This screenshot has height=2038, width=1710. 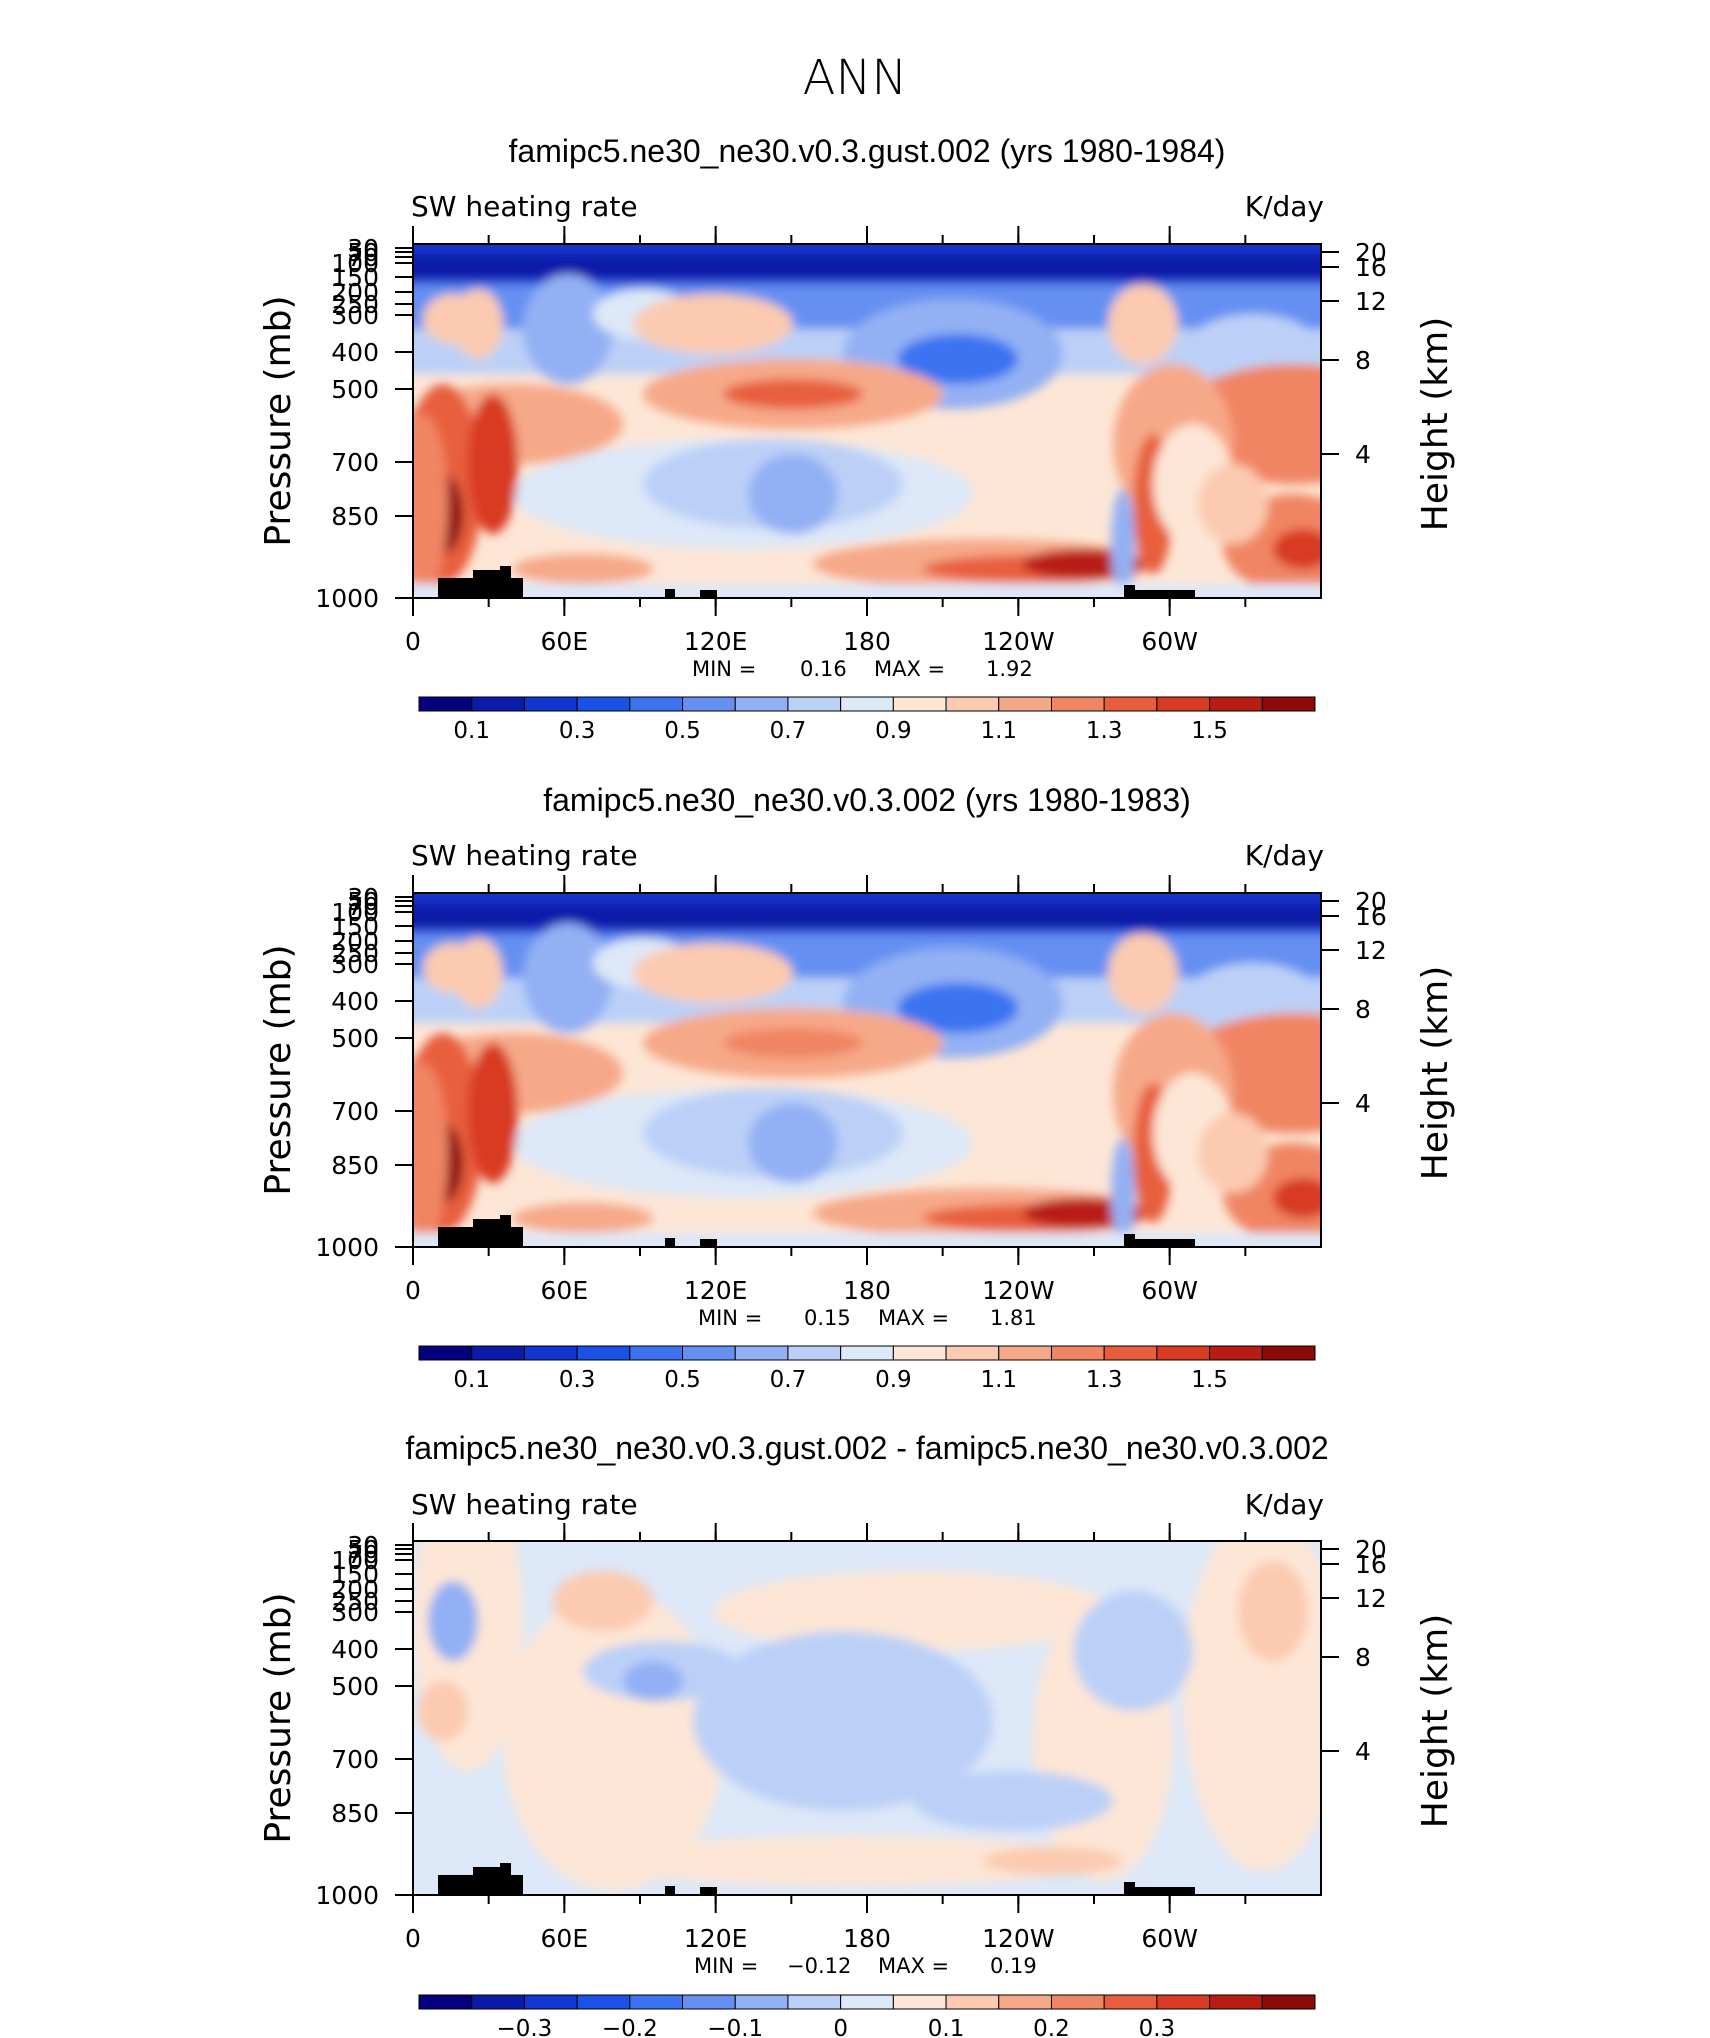 I want to click on y-tick-label: 70, so click(x=363, y=906).